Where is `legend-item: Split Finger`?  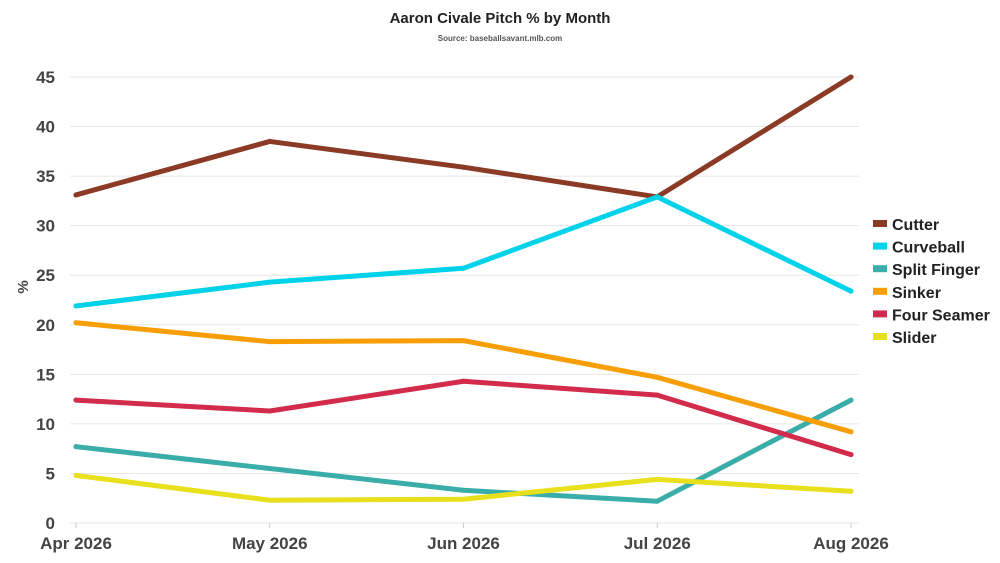
legend-item: Split Finger is located at coordinates (926, 270).